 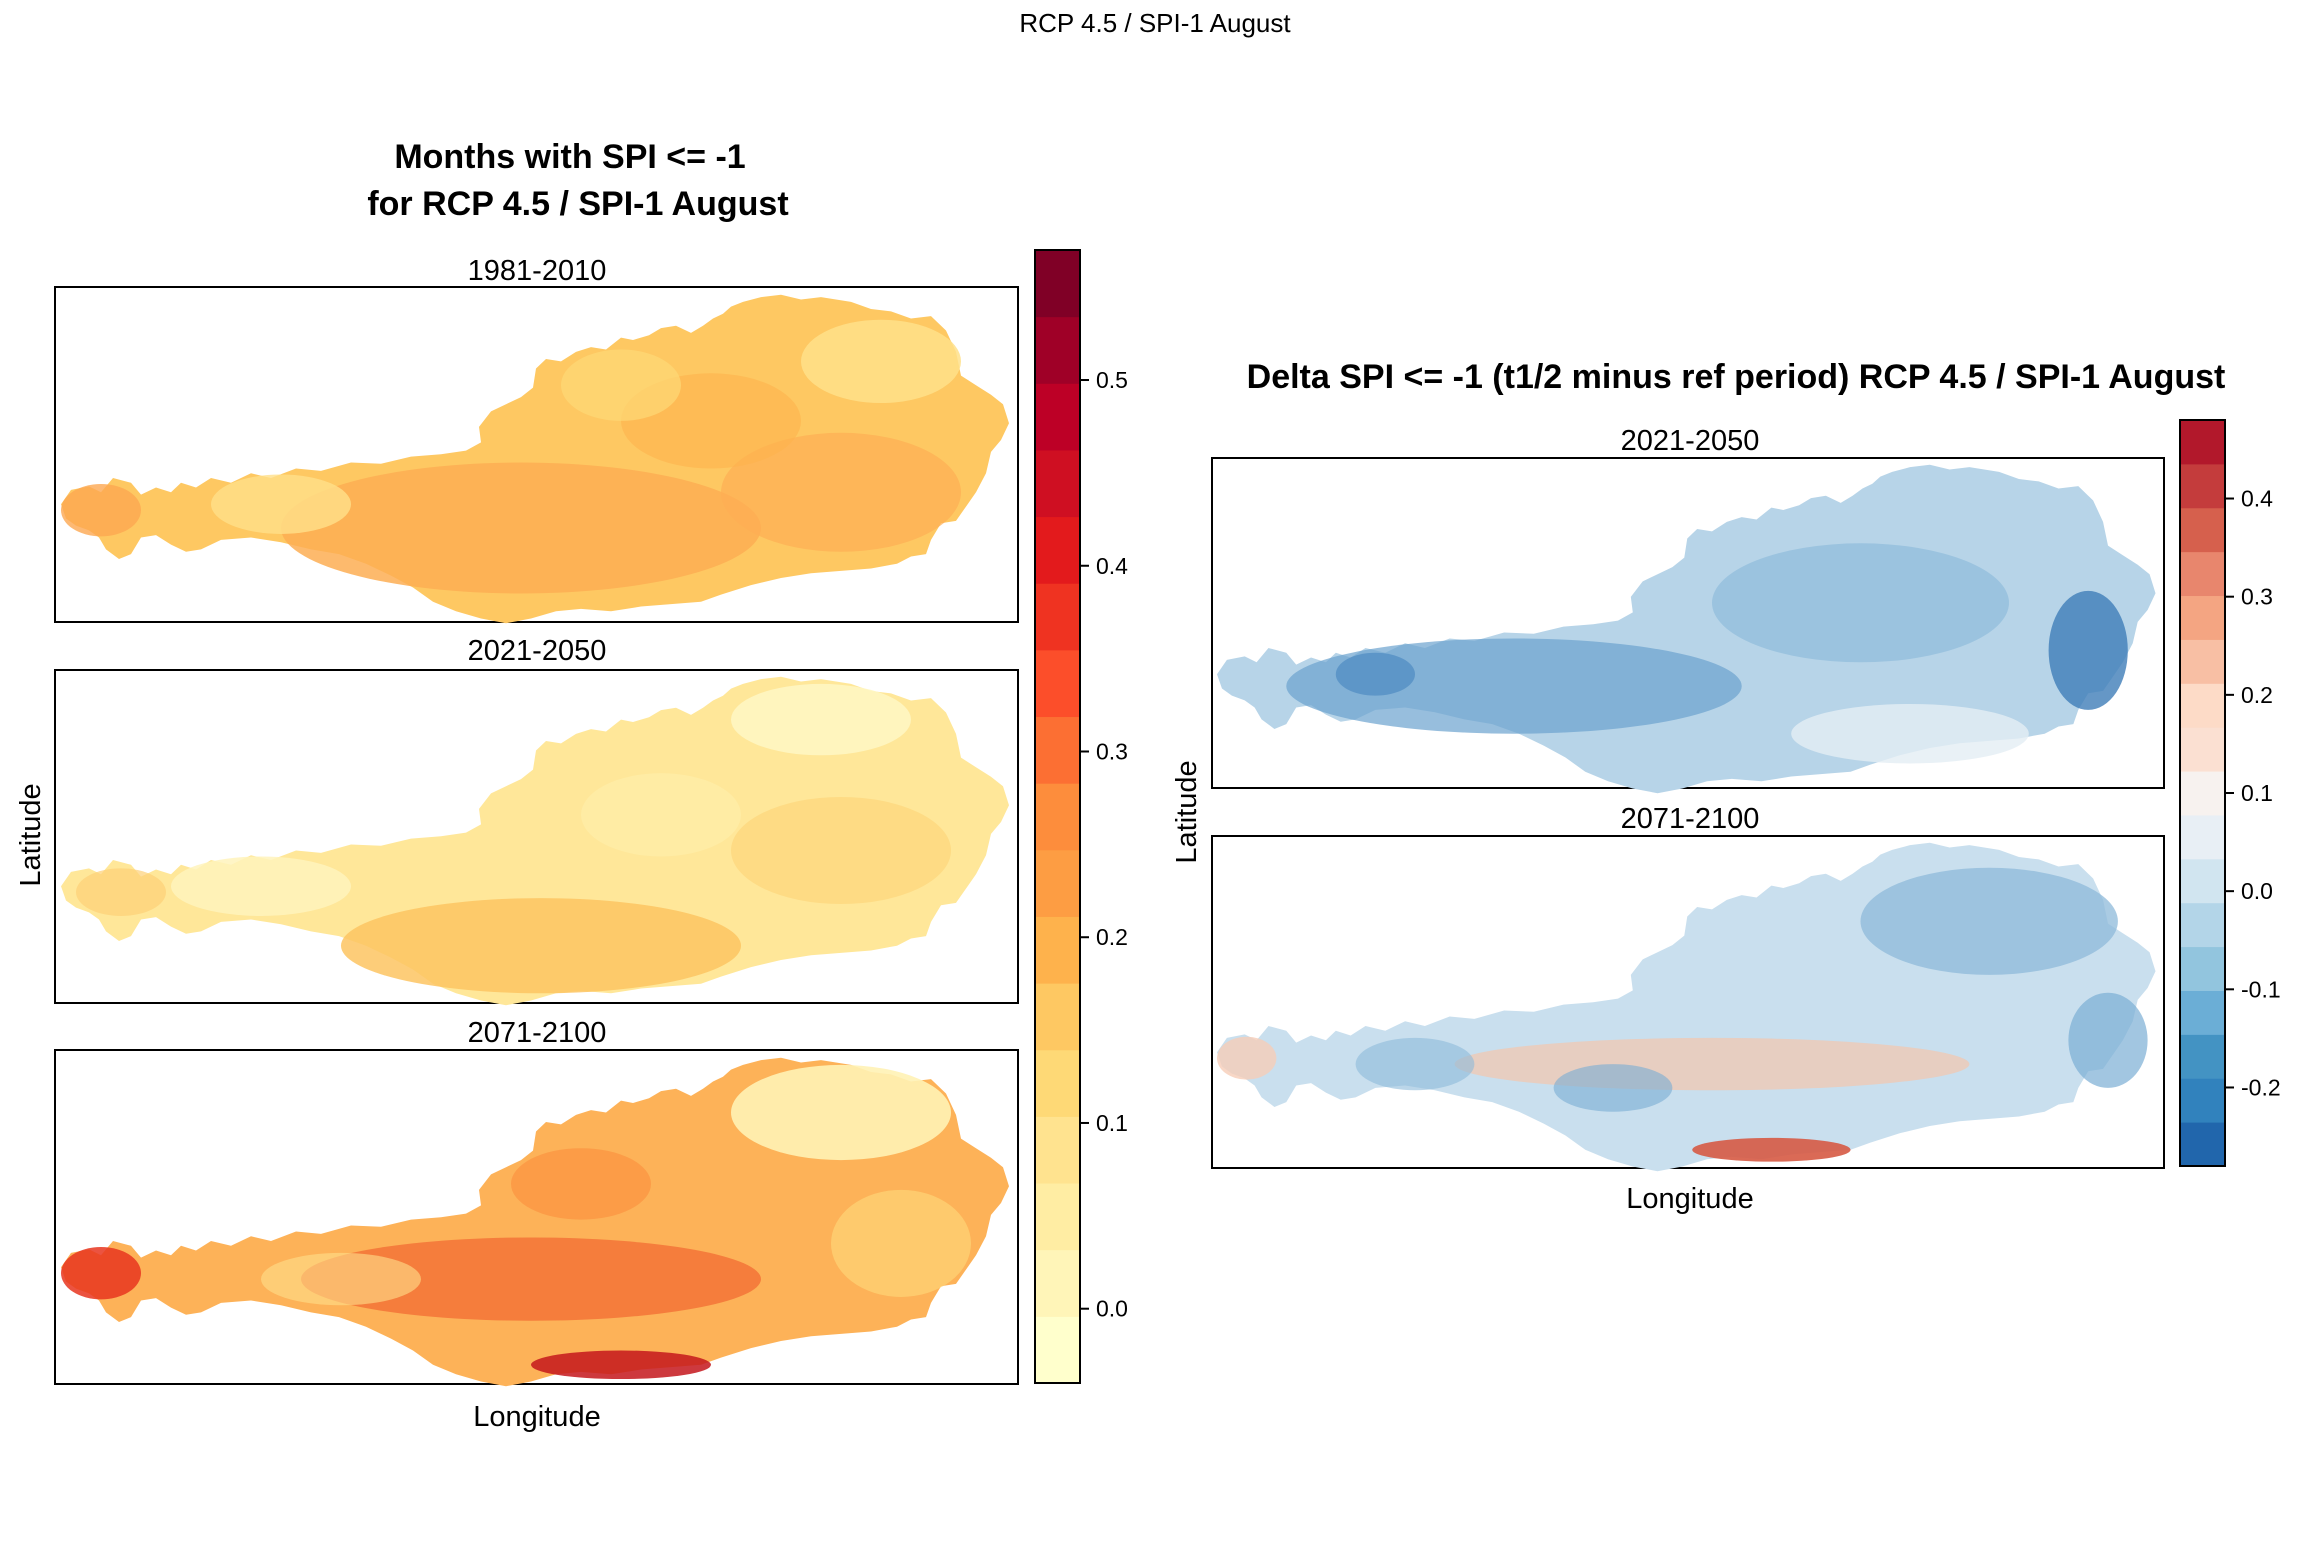 I want to click on left-panel-3-frame, so click(x=536, y=1217).